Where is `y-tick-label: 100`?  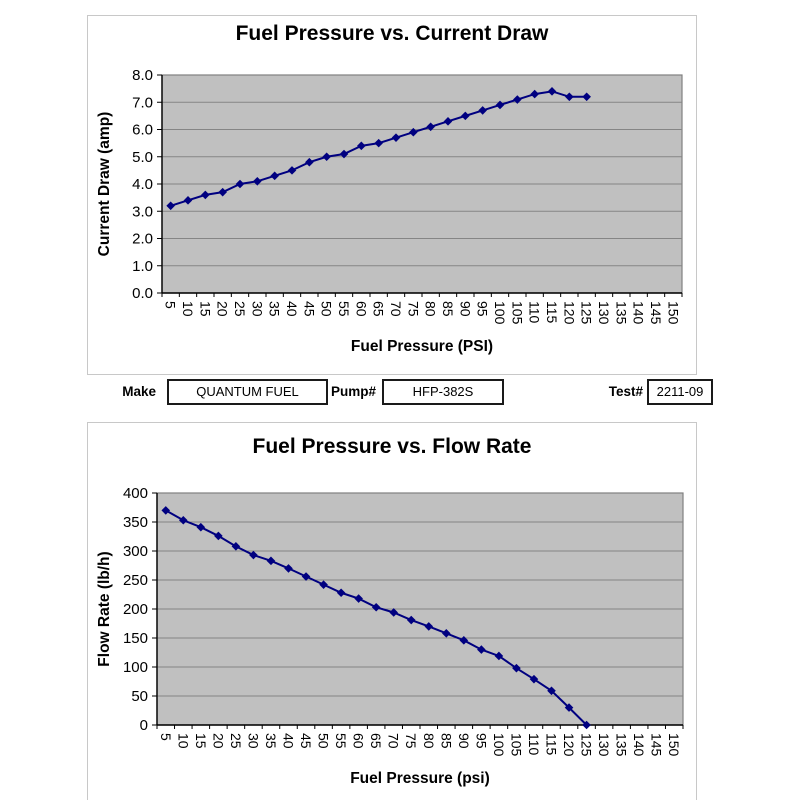
y-tick-label: 100 is located at coordinates (135, 667).